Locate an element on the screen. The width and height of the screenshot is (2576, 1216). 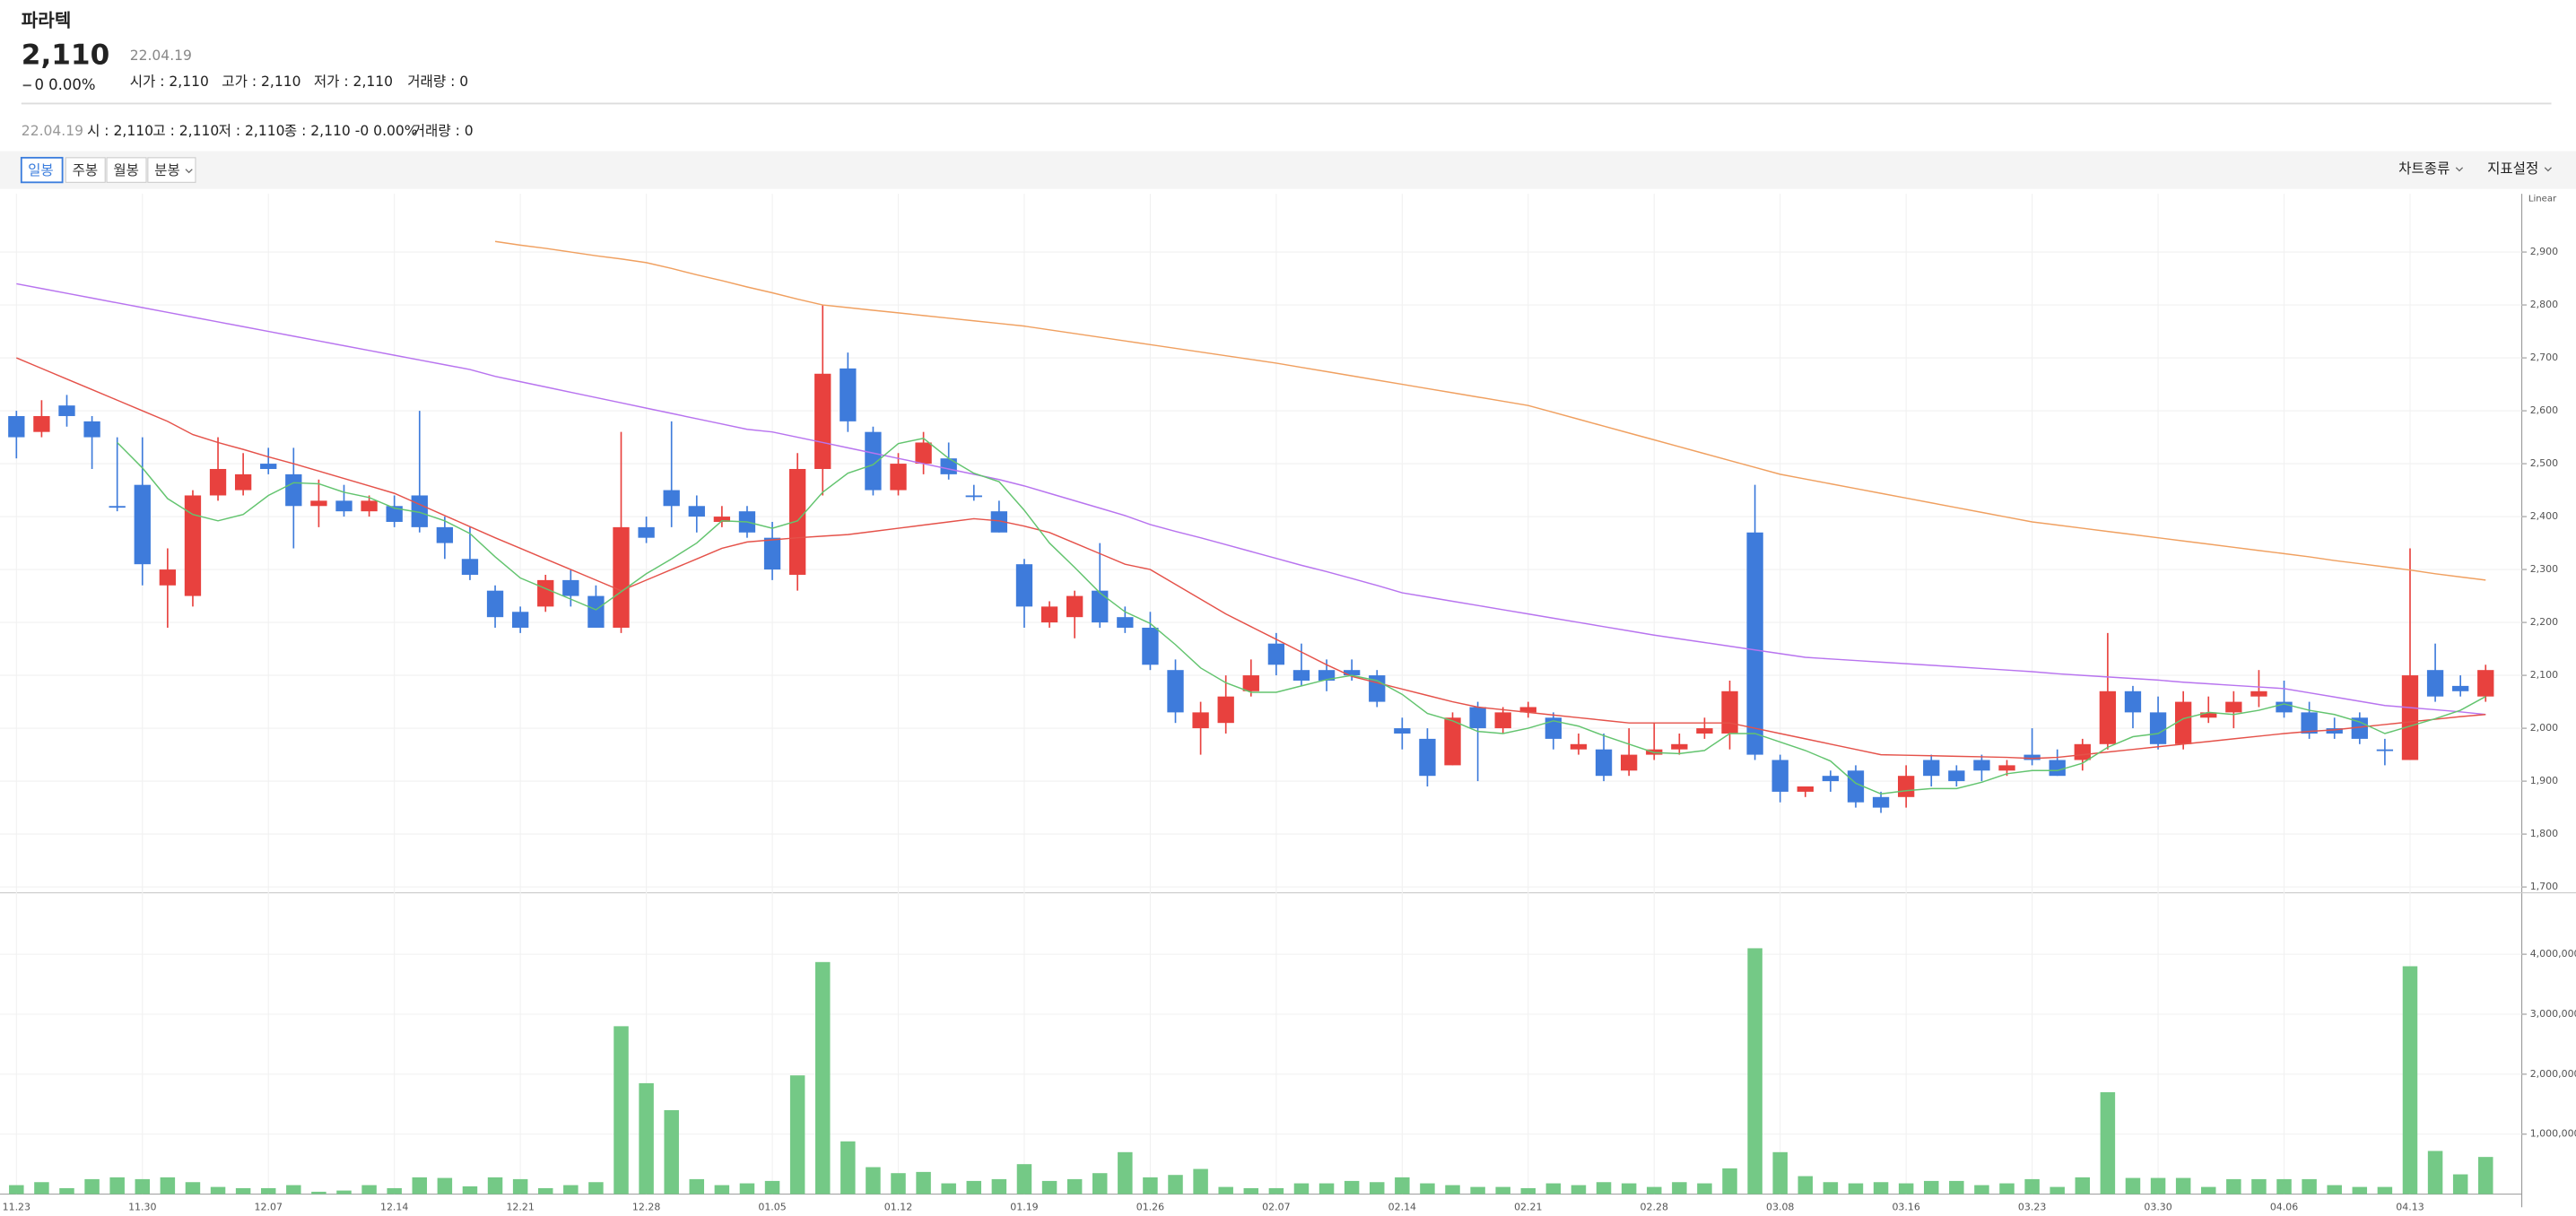
y-tick-label: 2,800 is located at coordinates (2544, 304).